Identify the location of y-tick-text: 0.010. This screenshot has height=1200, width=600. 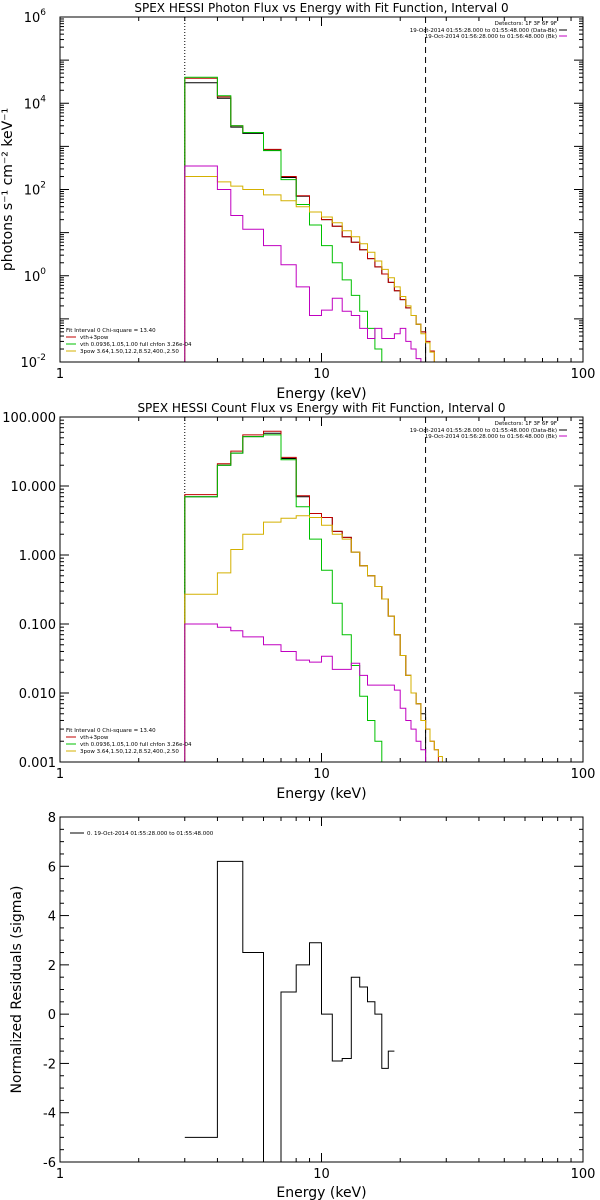
(37, 694).